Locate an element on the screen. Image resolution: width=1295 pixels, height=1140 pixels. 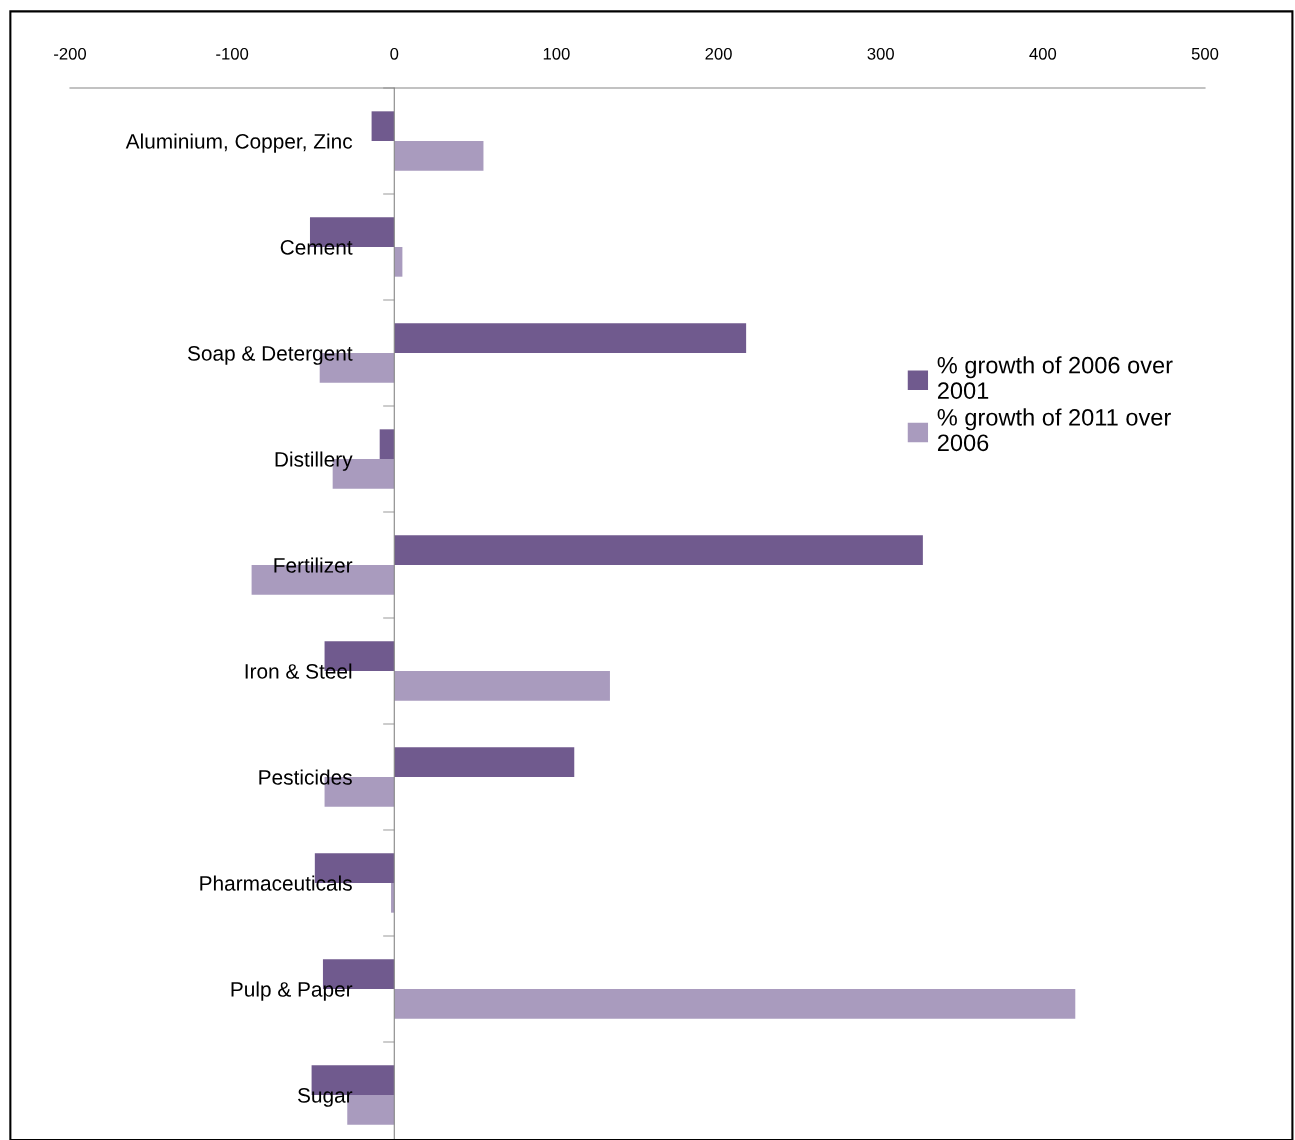
x-tick-label: 400 is located at coordinates (1043, 53).